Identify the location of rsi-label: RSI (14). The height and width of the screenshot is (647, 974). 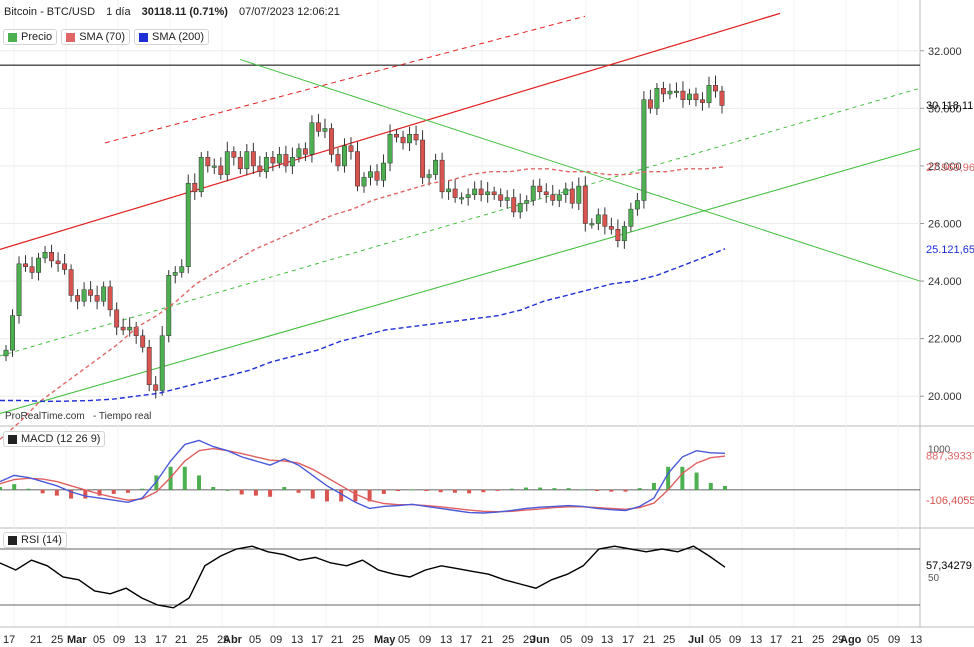
(35, 540).